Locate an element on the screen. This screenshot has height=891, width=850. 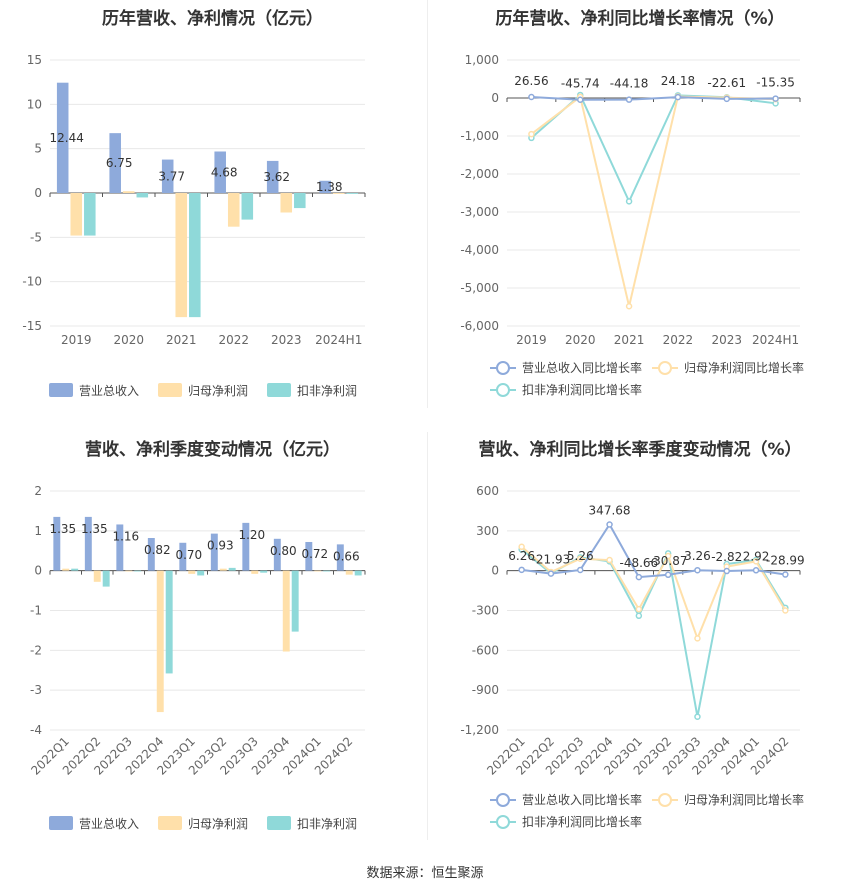
series-line-revenue is located at coordinates (653, 98).